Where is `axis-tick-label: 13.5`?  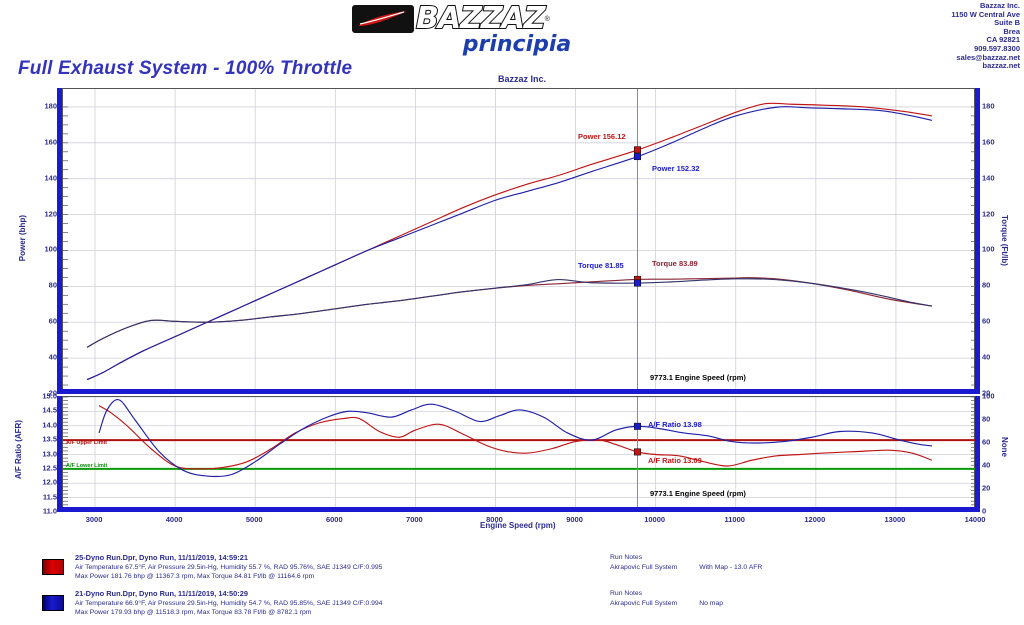 axis-tick-label: 13.5 is located at coordinates (49, 439).